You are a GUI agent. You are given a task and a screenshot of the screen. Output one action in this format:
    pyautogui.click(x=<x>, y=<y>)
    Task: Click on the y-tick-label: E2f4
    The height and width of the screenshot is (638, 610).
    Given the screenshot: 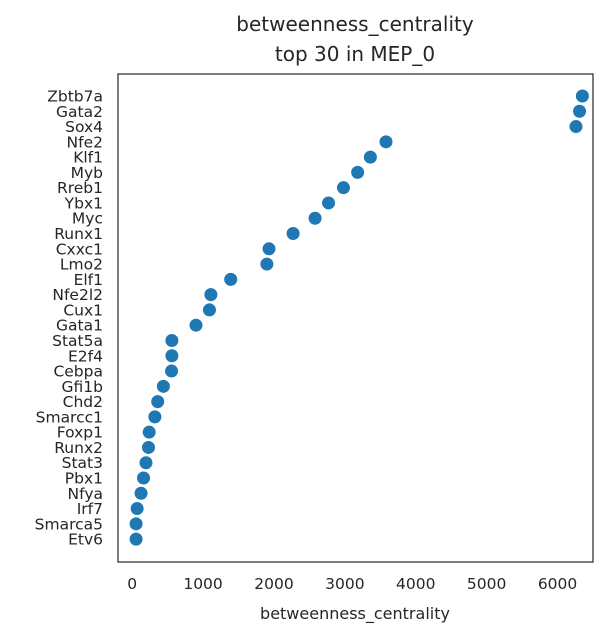 What is the action you would take?
    pyautogui.click(x=85, y=356)
    